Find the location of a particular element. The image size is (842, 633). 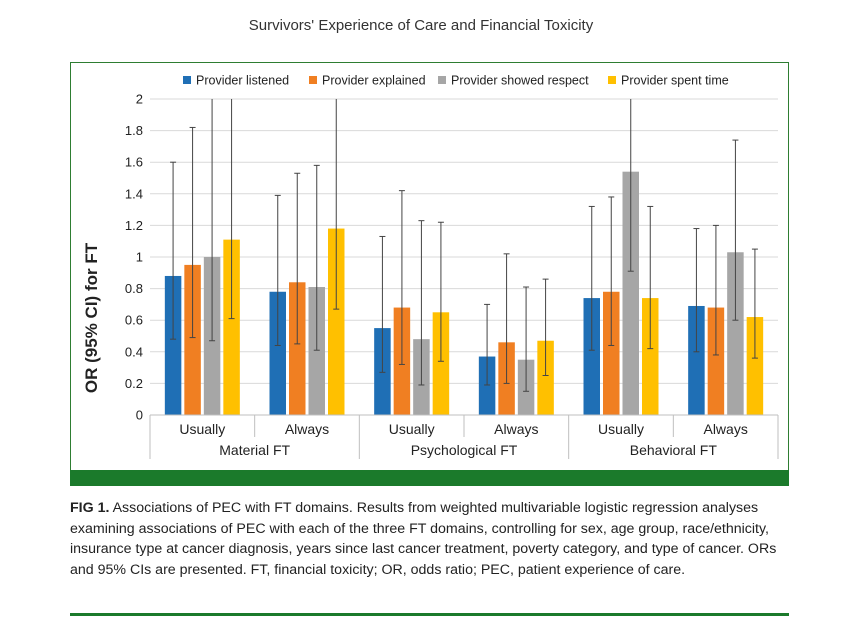

y-tick-label: 1.8 is located at coordinates (134, 130).